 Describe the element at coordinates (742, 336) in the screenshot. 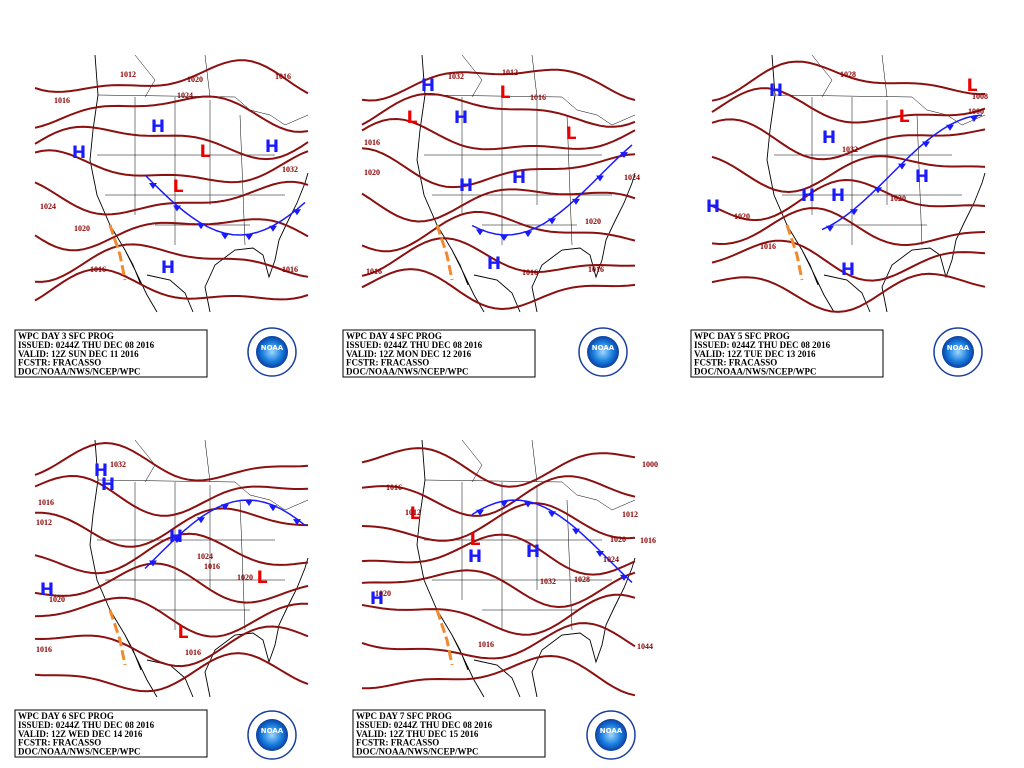

I see `info-line: WPC DAY 5 SFC PROG` at that location.